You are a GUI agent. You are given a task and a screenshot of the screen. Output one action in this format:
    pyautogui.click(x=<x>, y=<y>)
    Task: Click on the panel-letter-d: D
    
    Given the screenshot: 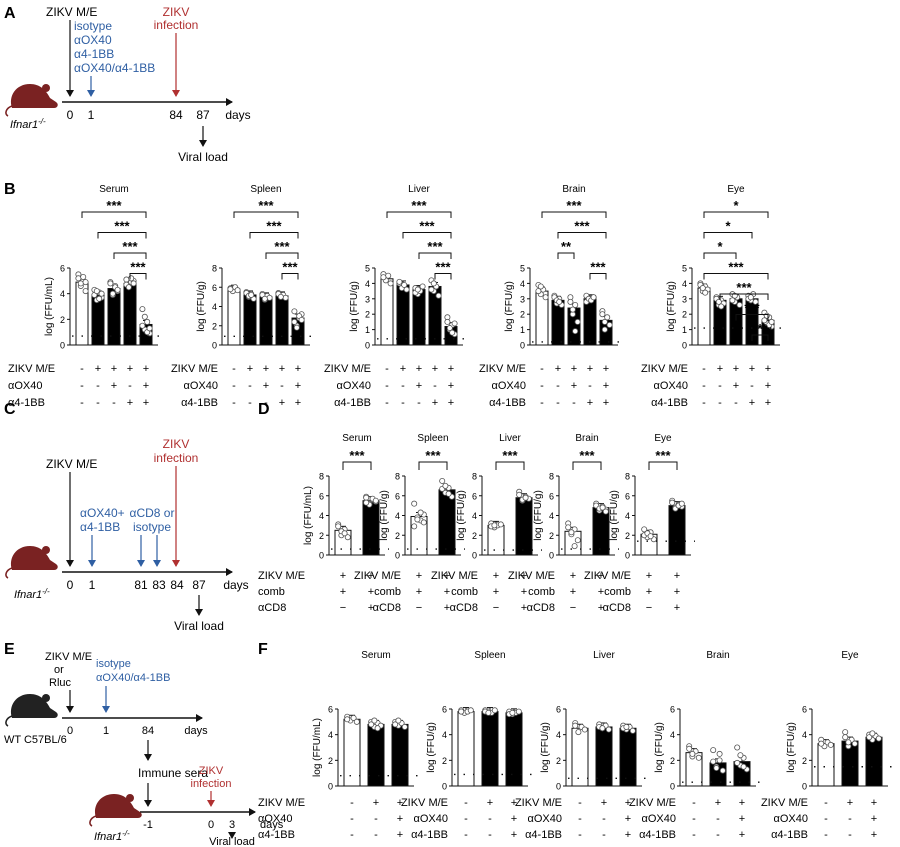 What is the action you would take?
    pyautogui.click(x=264, y=409)
    